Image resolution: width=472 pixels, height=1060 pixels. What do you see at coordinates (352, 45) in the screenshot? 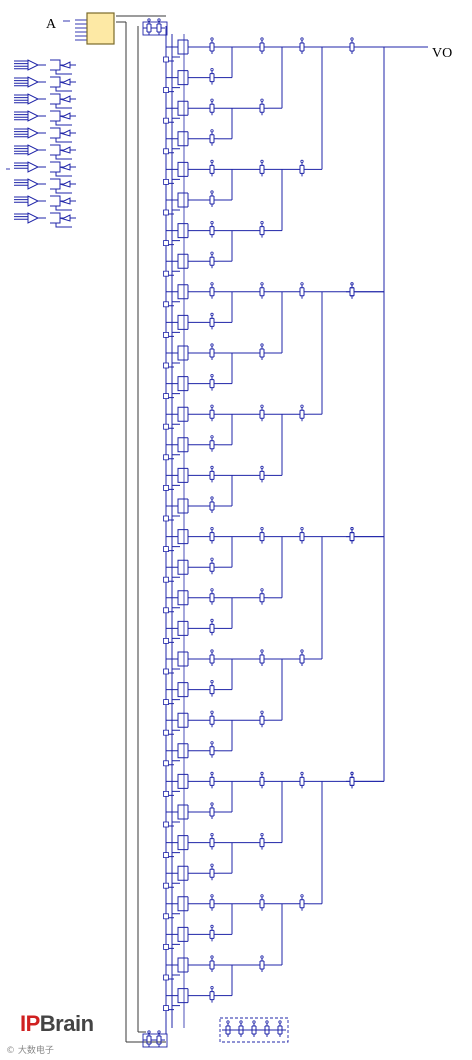
I see `stage4-switch` at bounding box center [352, 45].